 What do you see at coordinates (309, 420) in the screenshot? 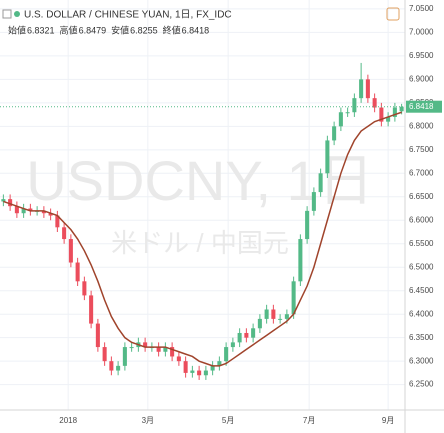
I see `x-tick-label: 7月` at bounding box center [309, 420].